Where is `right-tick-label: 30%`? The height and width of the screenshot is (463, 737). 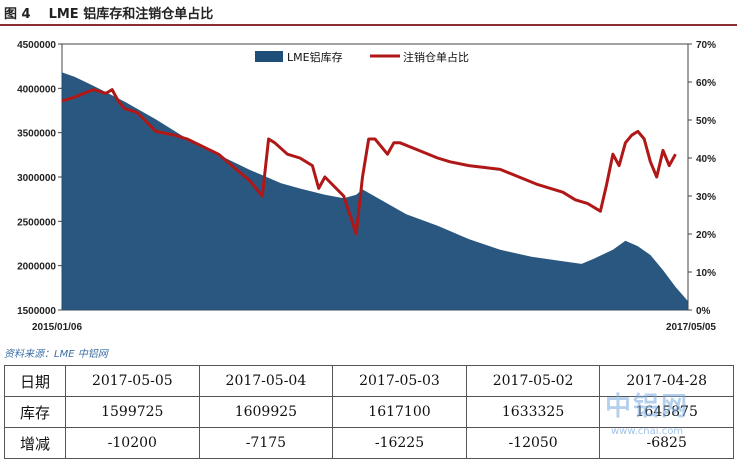
right-tick-label: 30% is located at coordinates (706, 197).